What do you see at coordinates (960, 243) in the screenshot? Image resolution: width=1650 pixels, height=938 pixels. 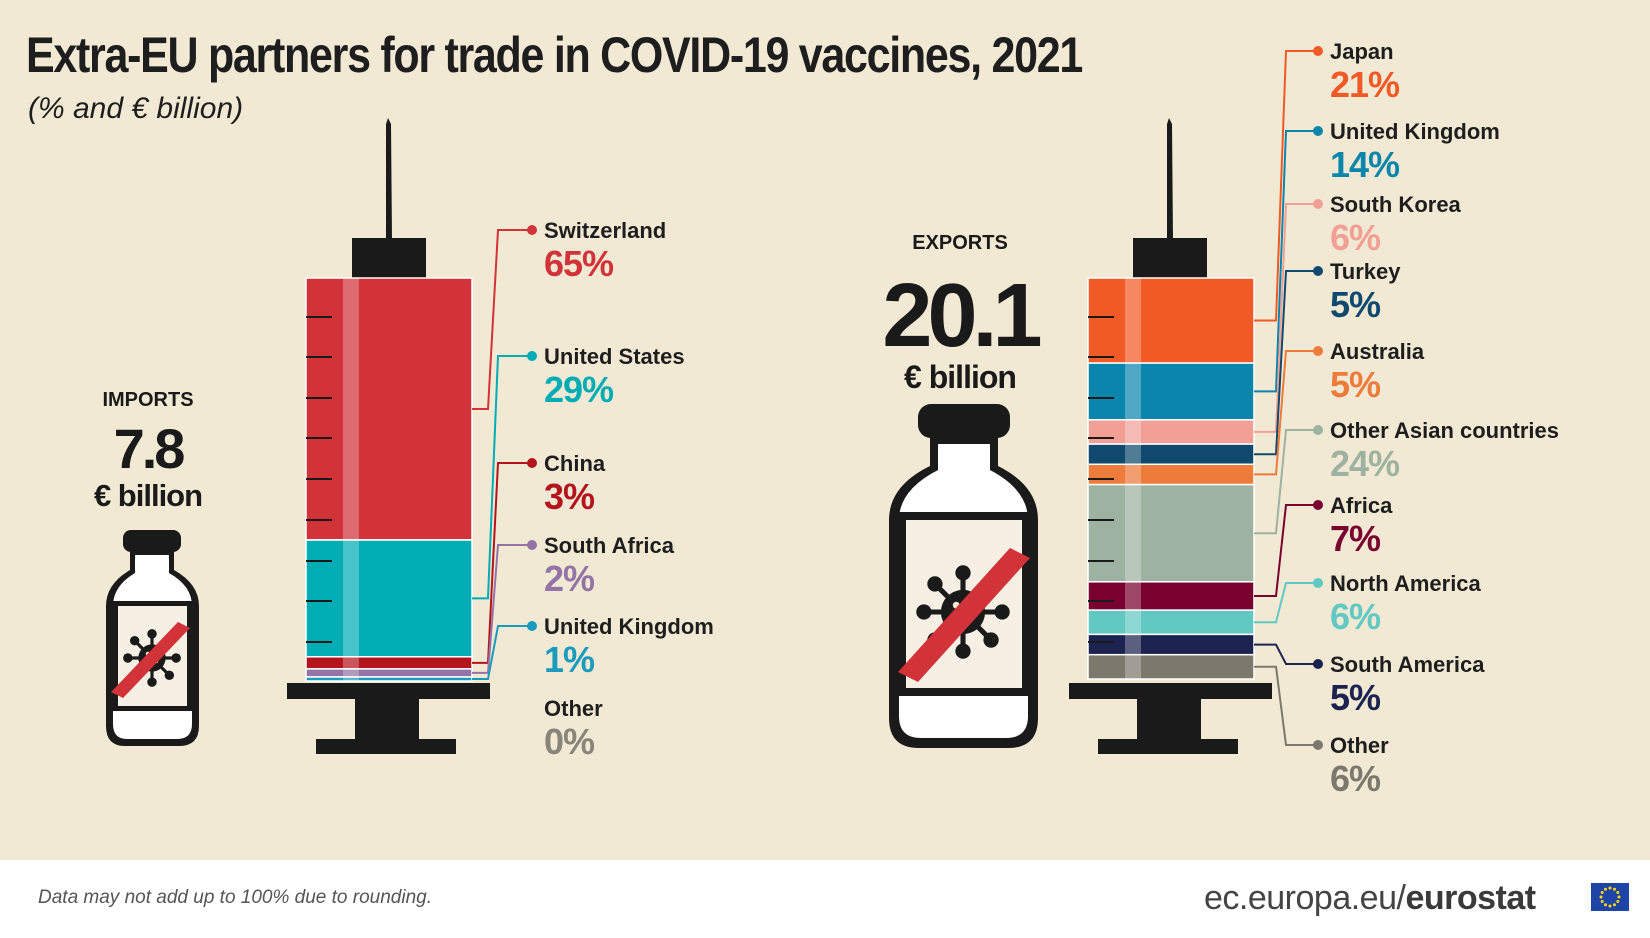 I see `exports-flow-label: EXPORTS` at bounding box center [960, 243].